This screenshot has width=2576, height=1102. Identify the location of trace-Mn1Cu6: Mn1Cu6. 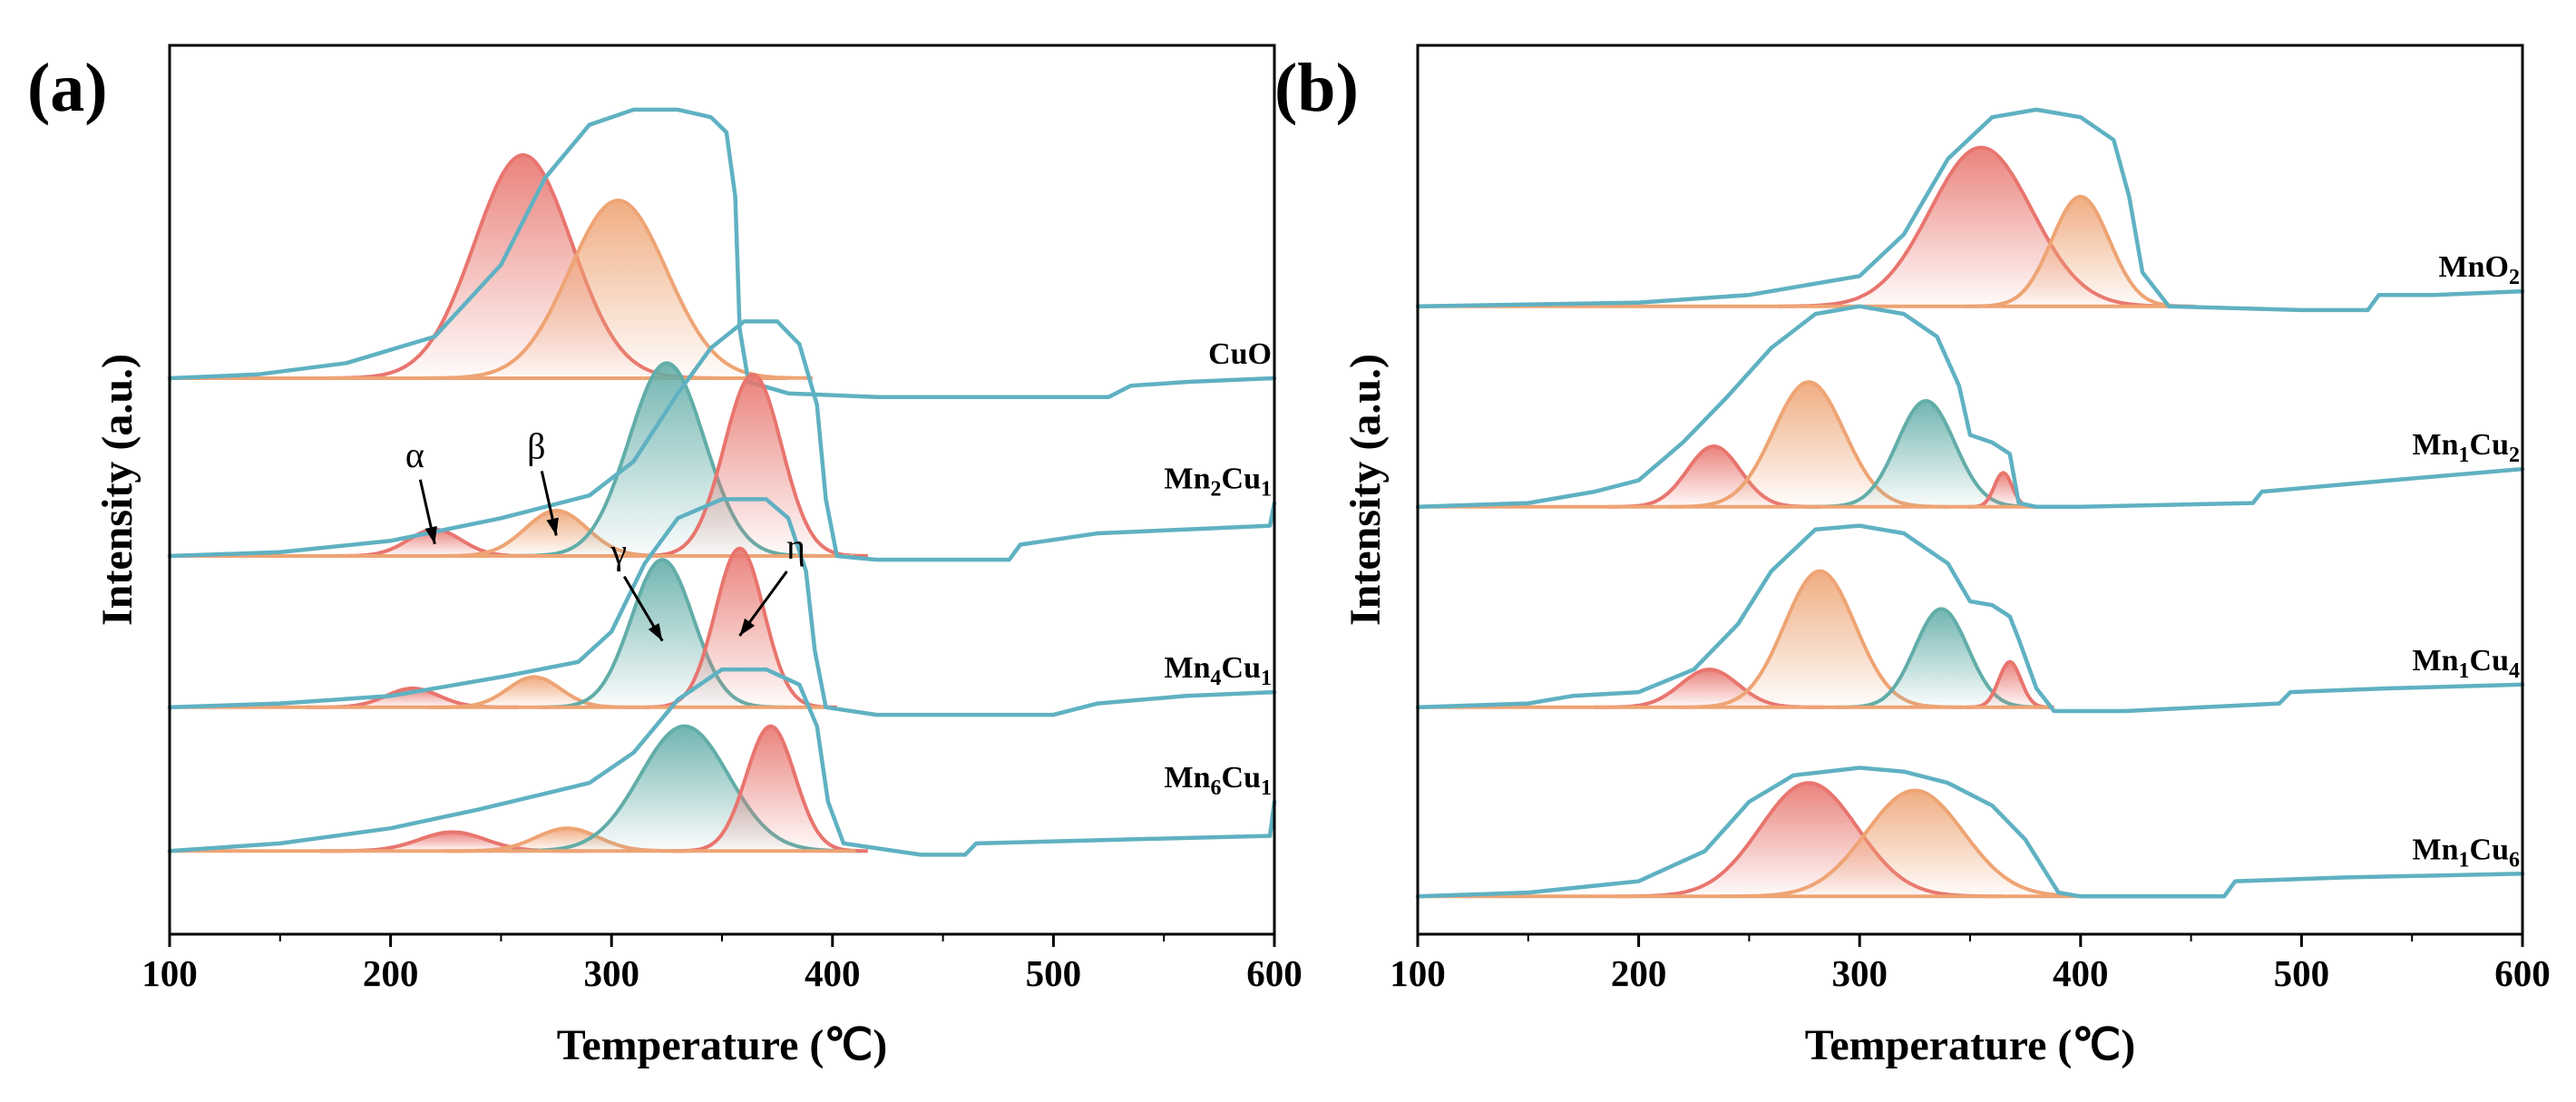
(1970, 832).